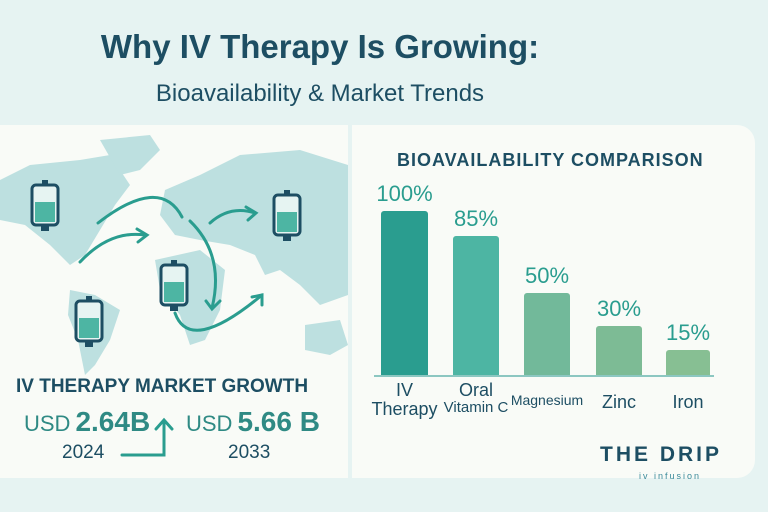 The image size is (768, 512). I want to click on category-label-line: Iron, so click(688, 402).